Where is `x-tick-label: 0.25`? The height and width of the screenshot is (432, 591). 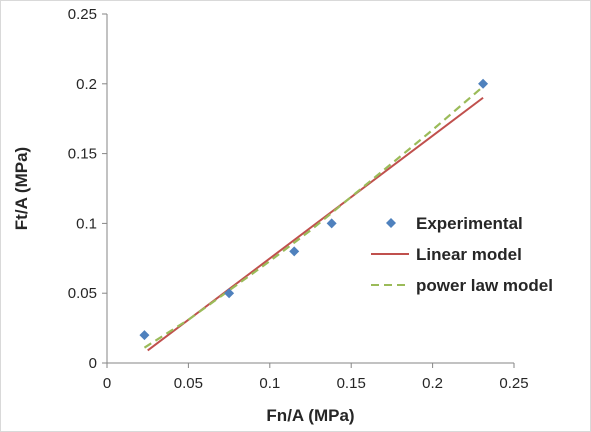 x-tick-label: 0.25 is located at coordinates (513, 383).